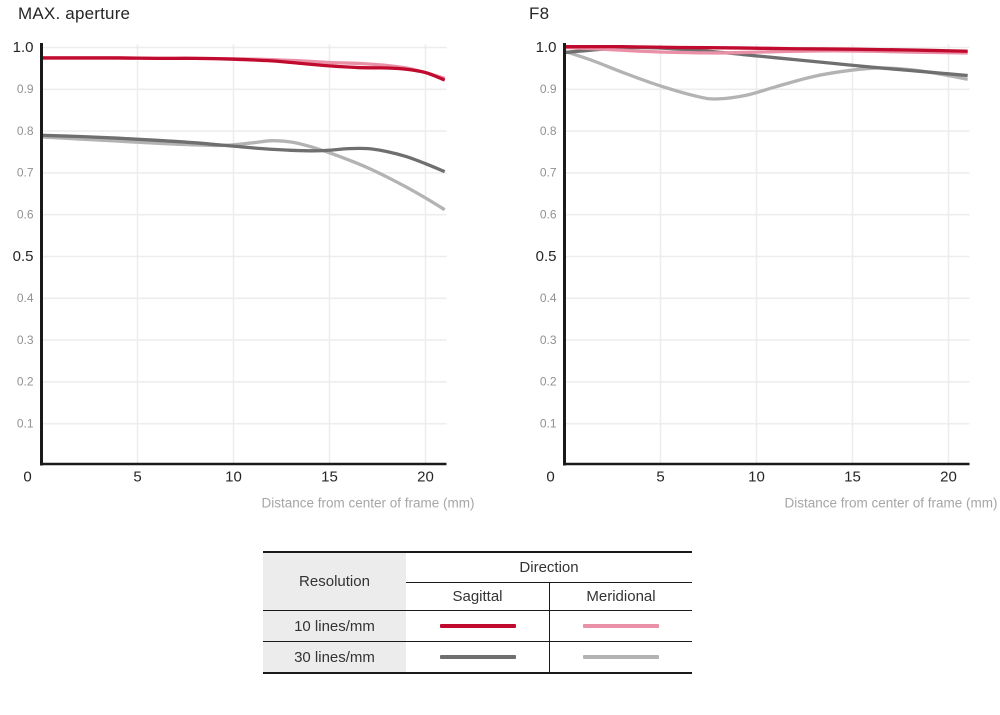  Describe the element at coordinates (477, 597) in the screenshot. I see `legend-column-sagittal: Sagittal` at that location.